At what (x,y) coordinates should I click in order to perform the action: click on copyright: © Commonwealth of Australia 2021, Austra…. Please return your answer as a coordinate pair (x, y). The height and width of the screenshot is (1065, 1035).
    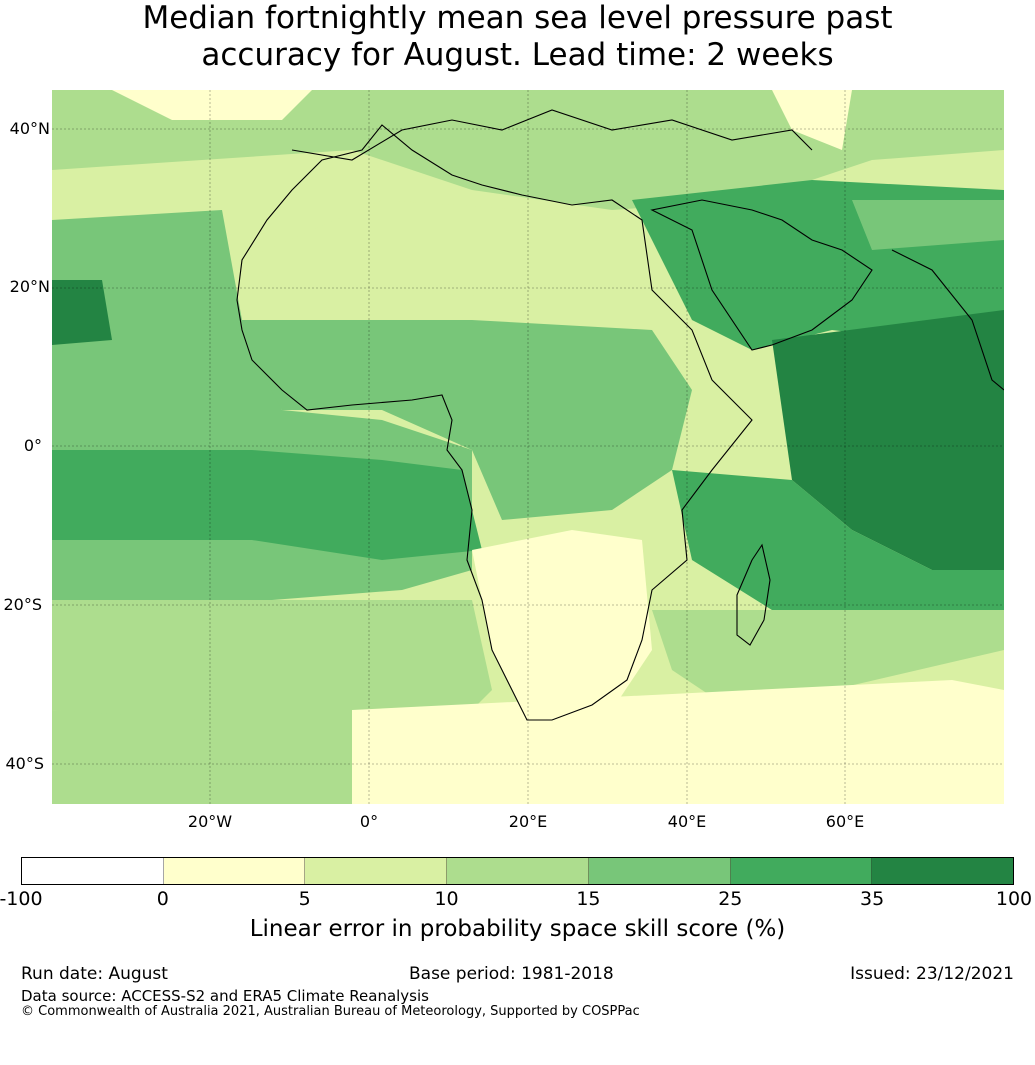
    Looking at the image, I should click on (330, 1011).